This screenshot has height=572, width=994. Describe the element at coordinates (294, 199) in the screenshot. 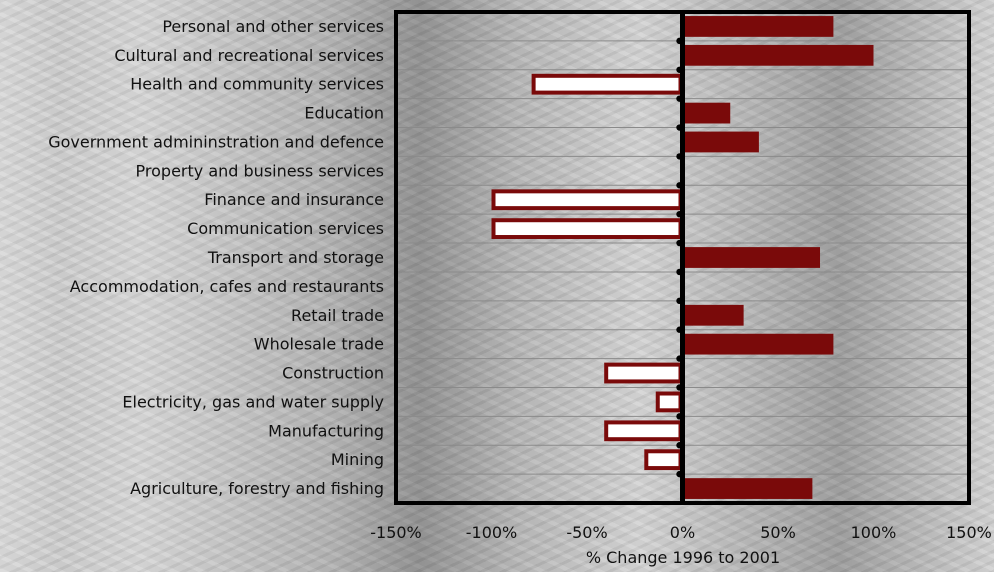

I see `category-label: Finance and insurance` at that location.